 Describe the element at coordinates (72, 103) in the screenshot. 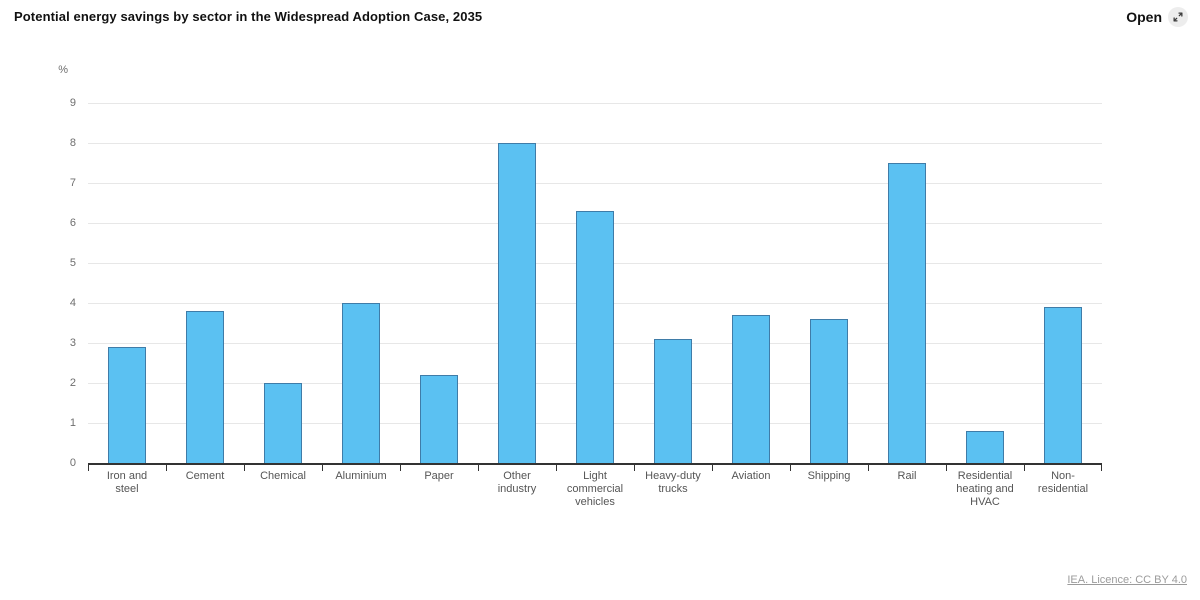

I see `y-tick-label: 9` at that location.